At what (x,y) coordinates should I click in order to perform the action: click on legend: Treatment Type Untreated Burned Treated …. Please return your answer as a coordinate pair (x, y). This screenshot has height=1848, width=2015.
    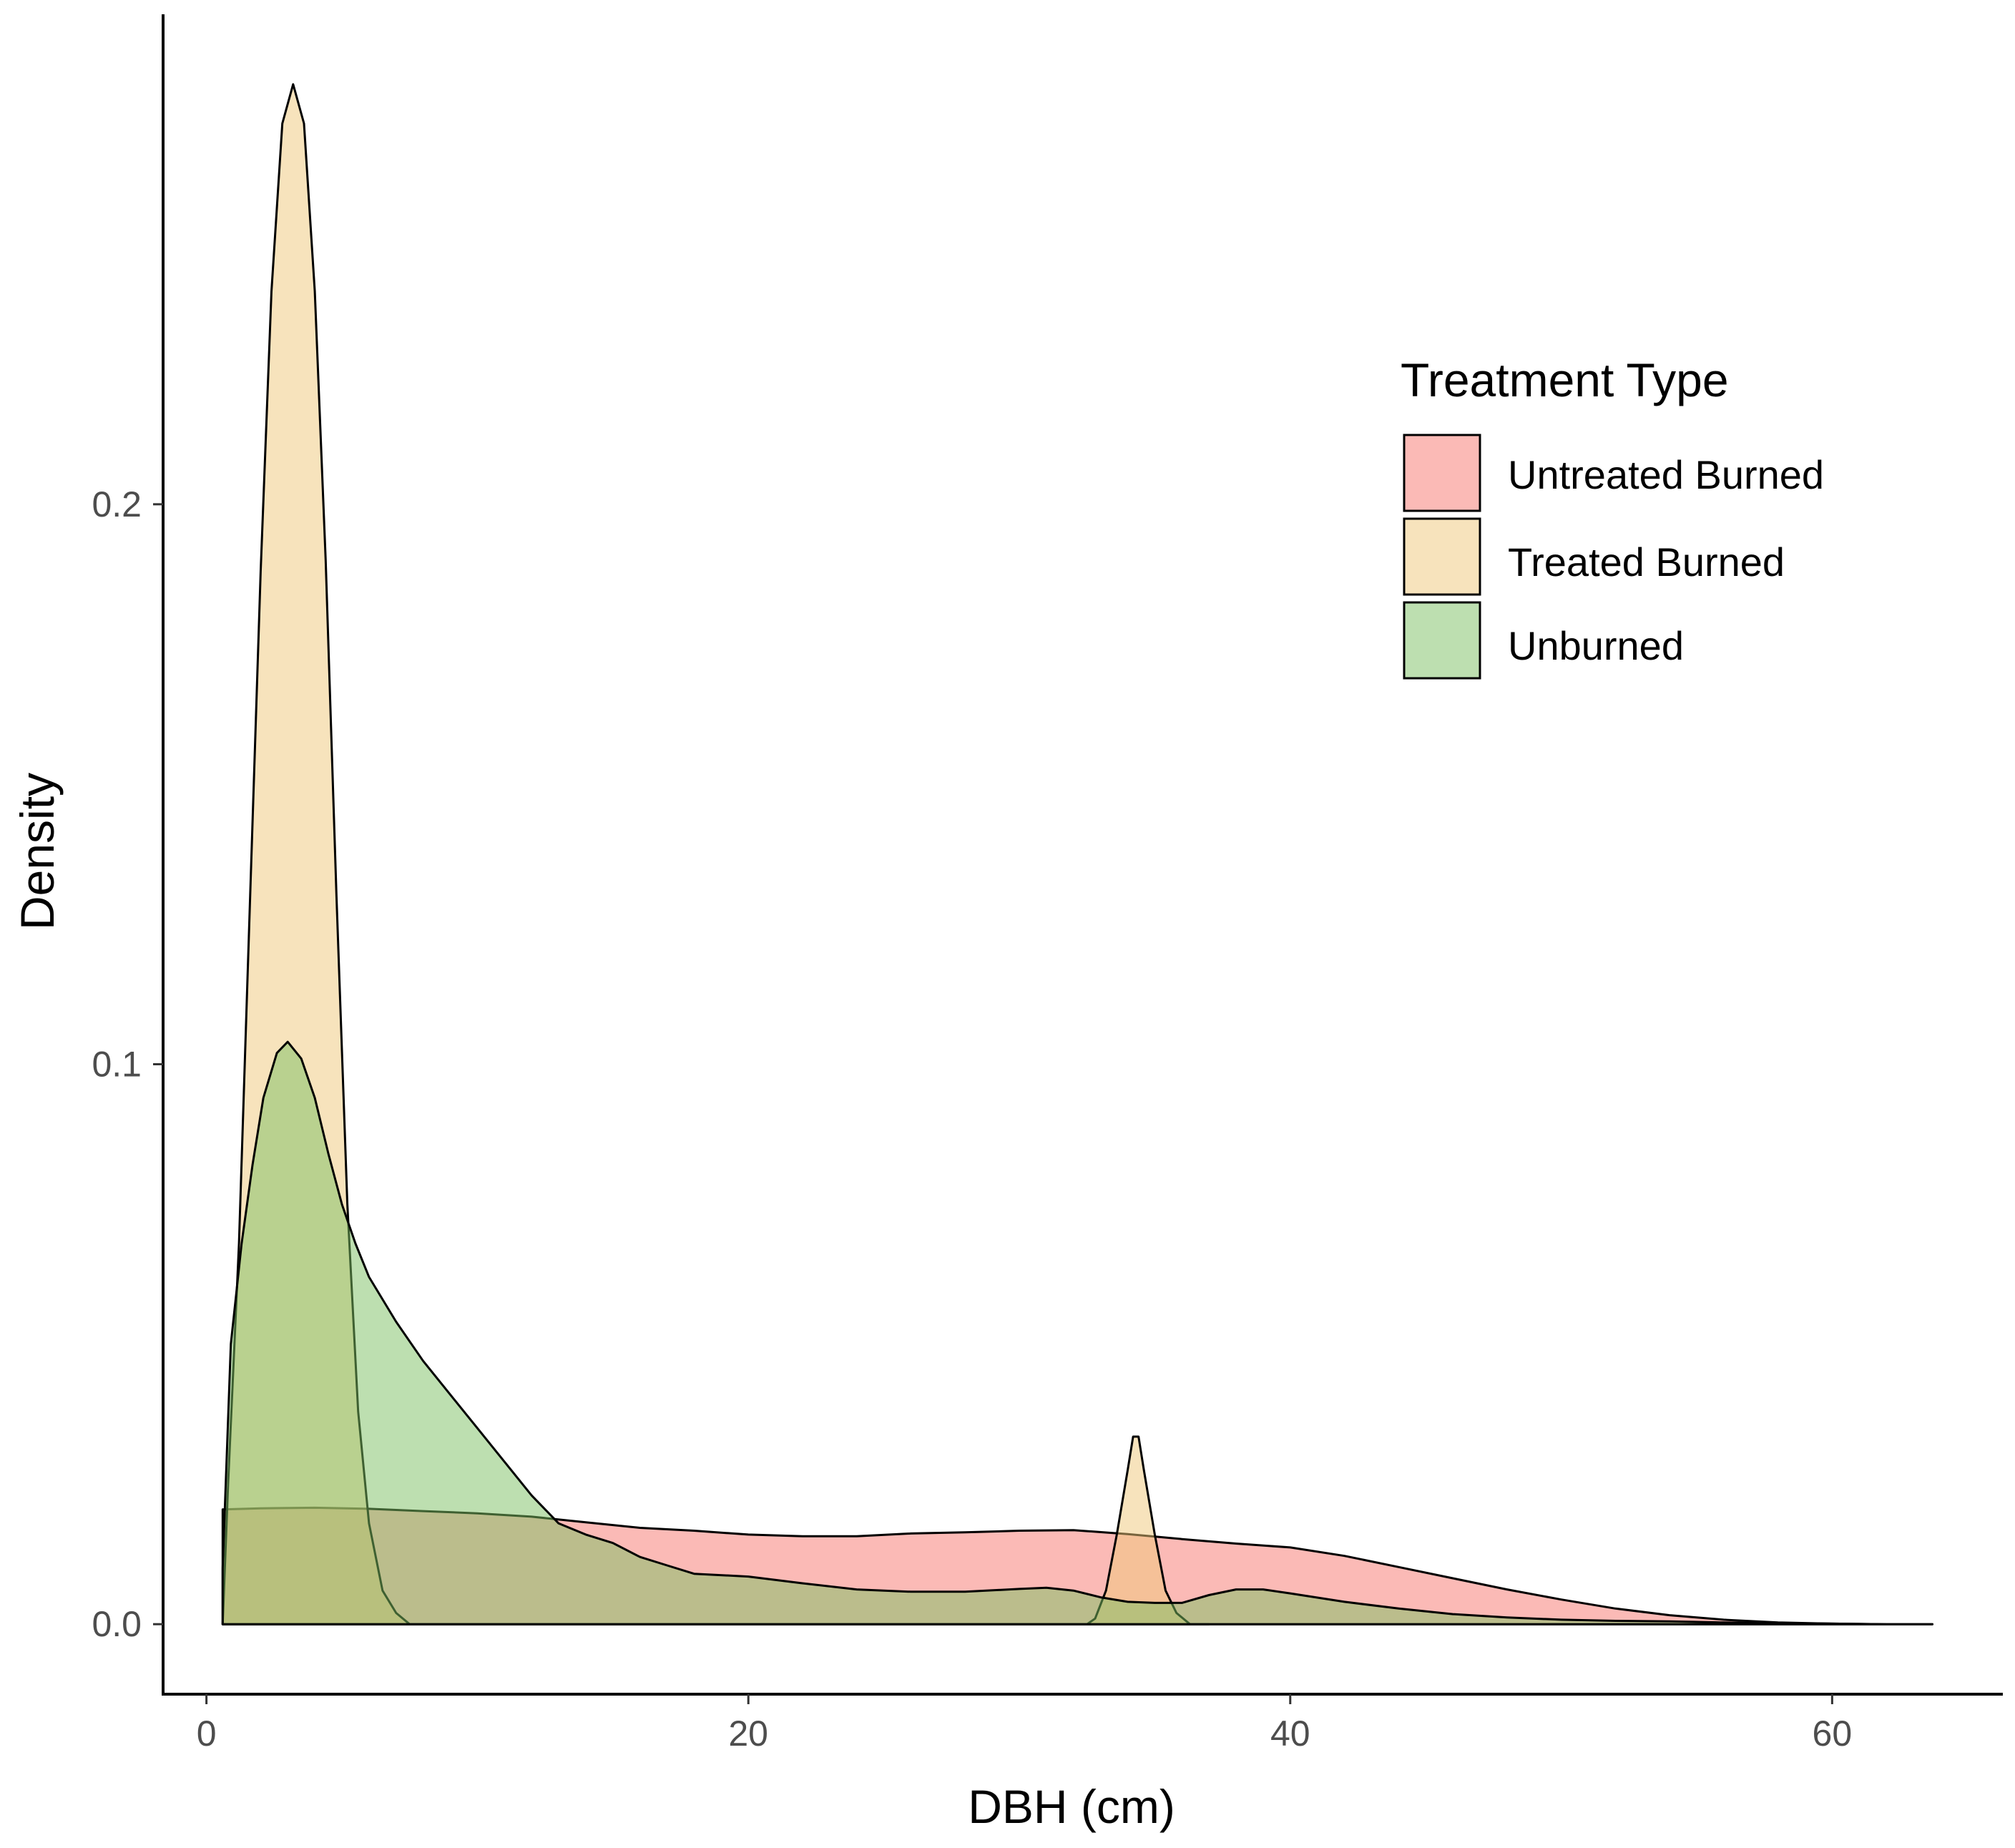
    Looking at the image, I should click on (1612, 516).